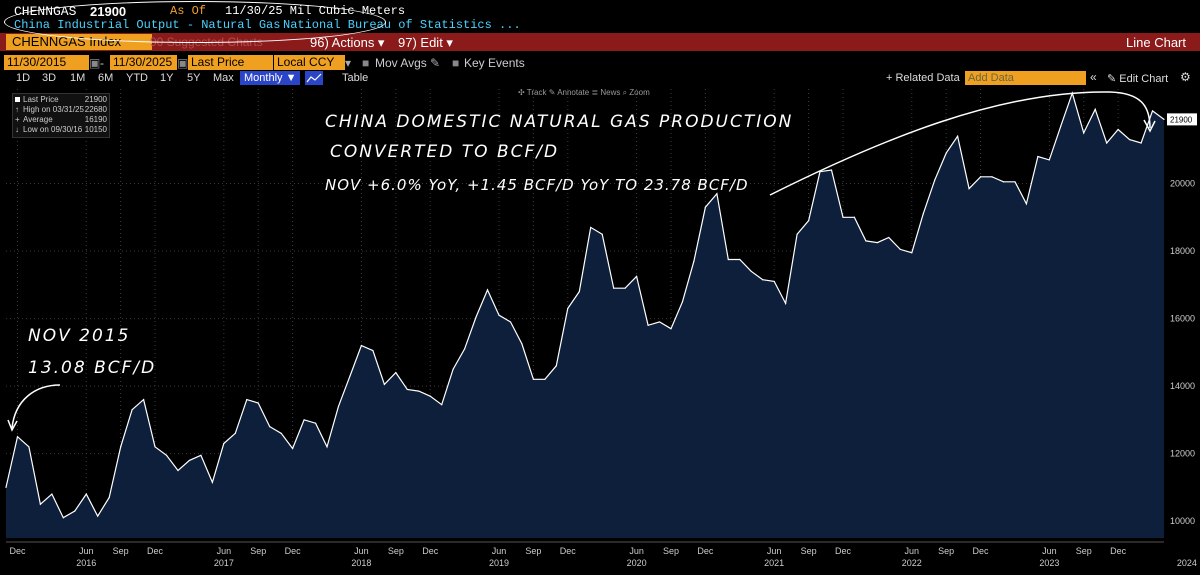  What do you see at coordinates (1025, 78) in the screenshot?
I see `add-data-input: Add Data` at bounding box center [1025, 78].